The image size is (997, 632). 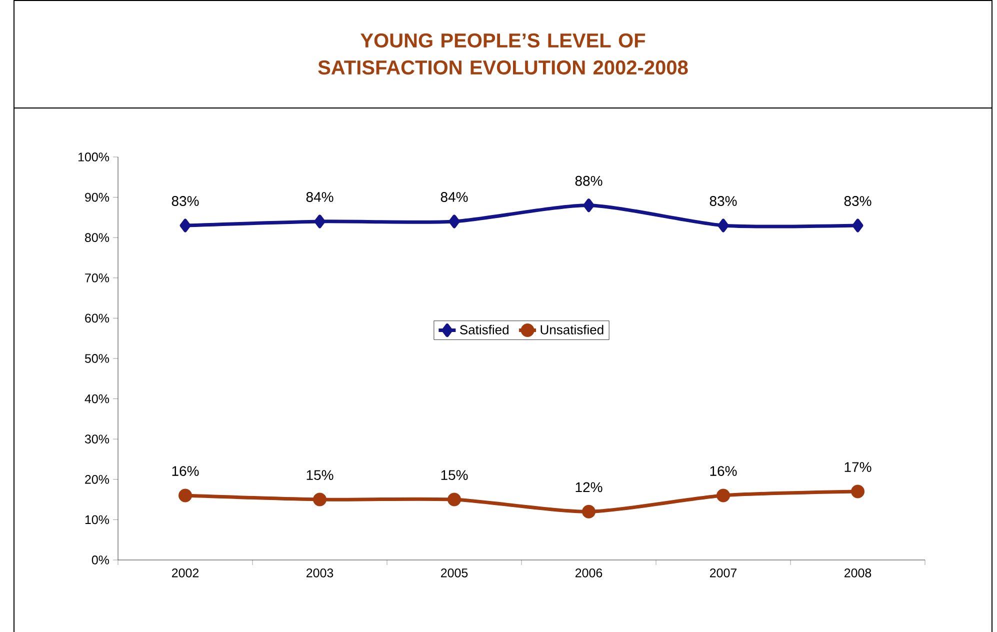 I want to click on x-tick-label: 2007, so click(x=723, y=573).